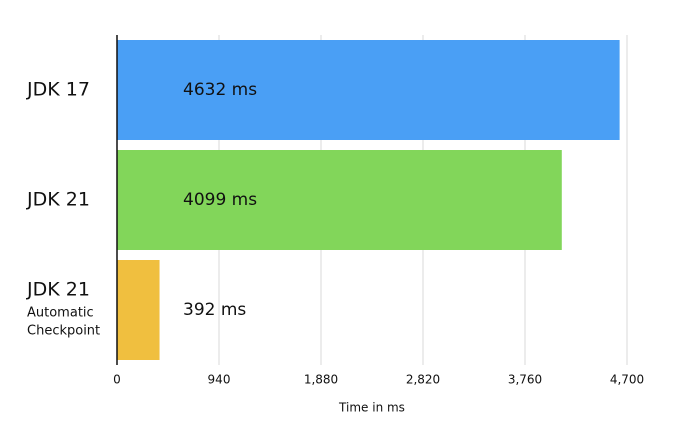 The height and width of the screenshot is (432, 700). I want to click on x-tick-label: 0, so click(117, 380).